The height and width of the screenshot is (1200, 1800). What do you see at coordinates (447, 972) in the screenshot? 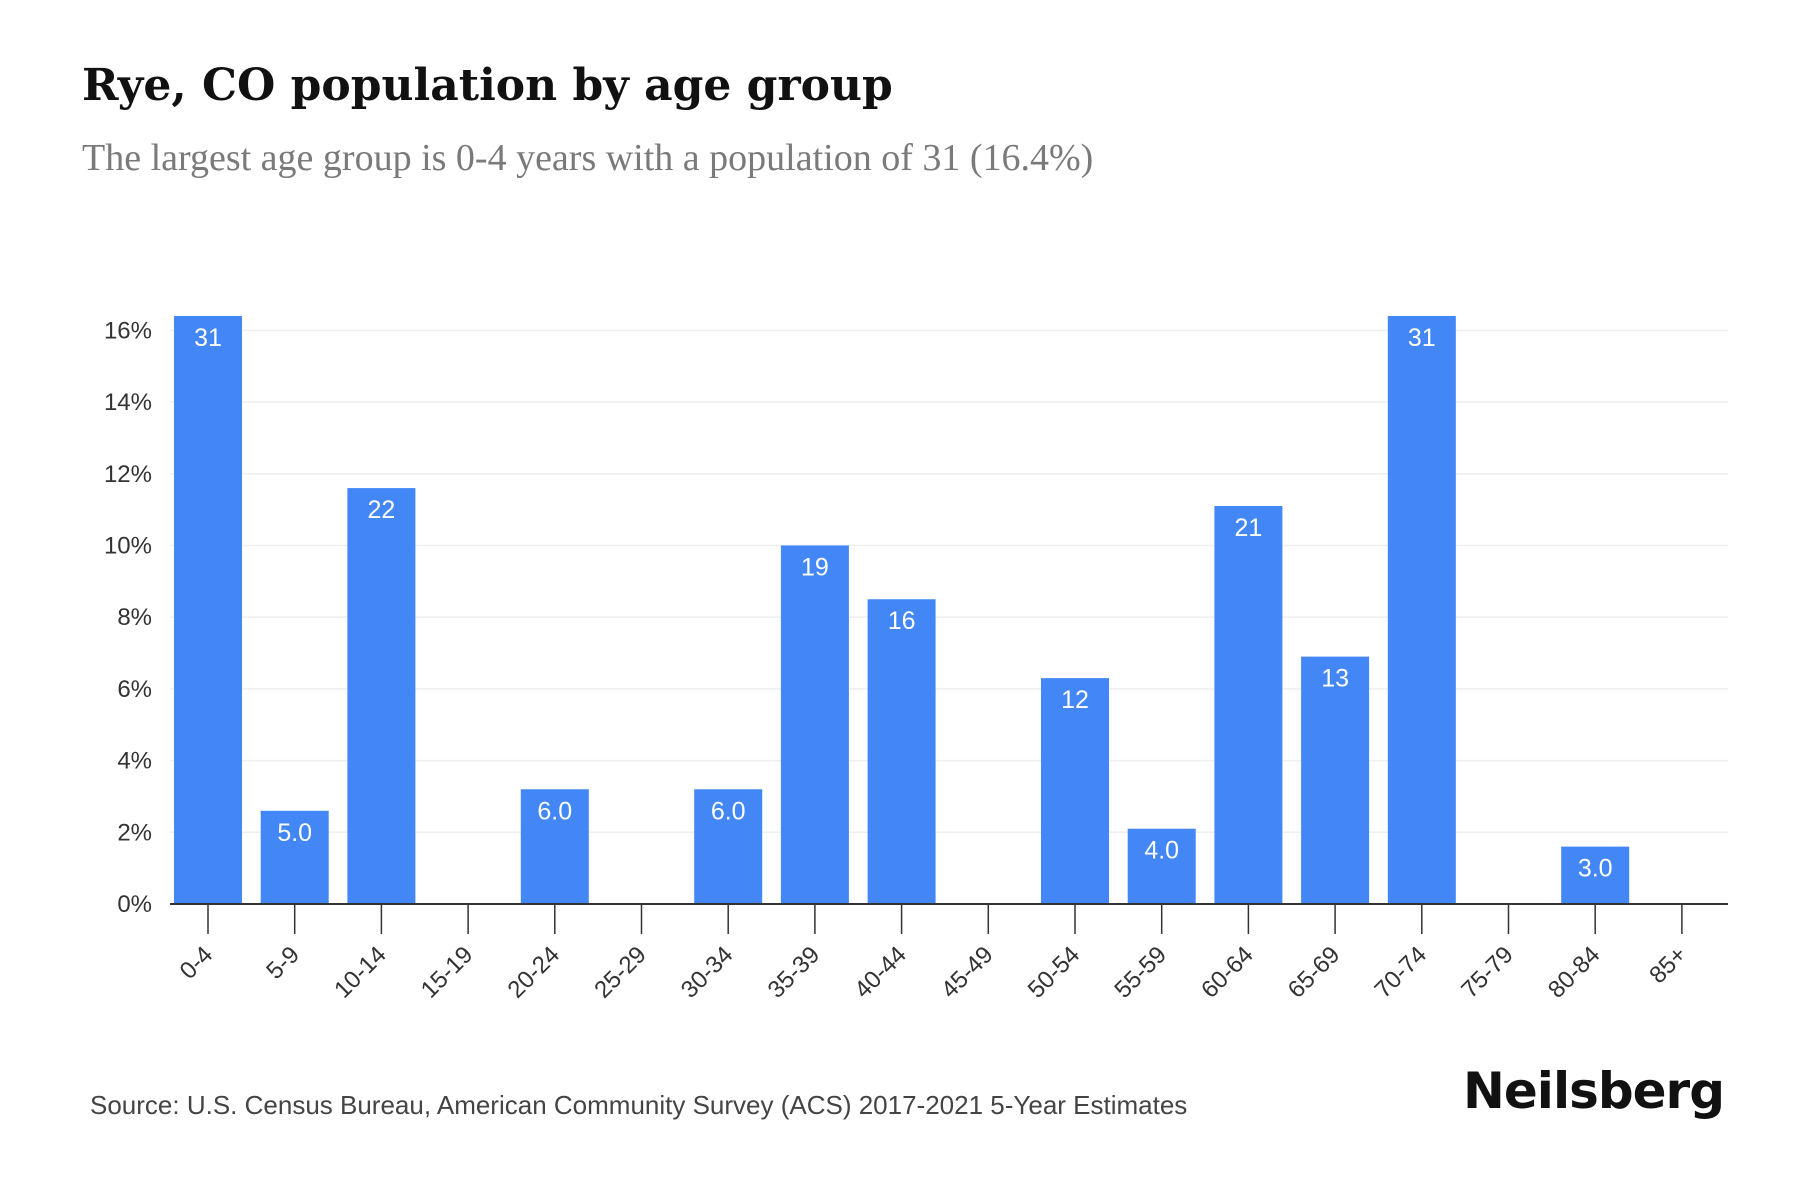
I see `x-tick-label: 15-19` at bounding box center [447, 972].